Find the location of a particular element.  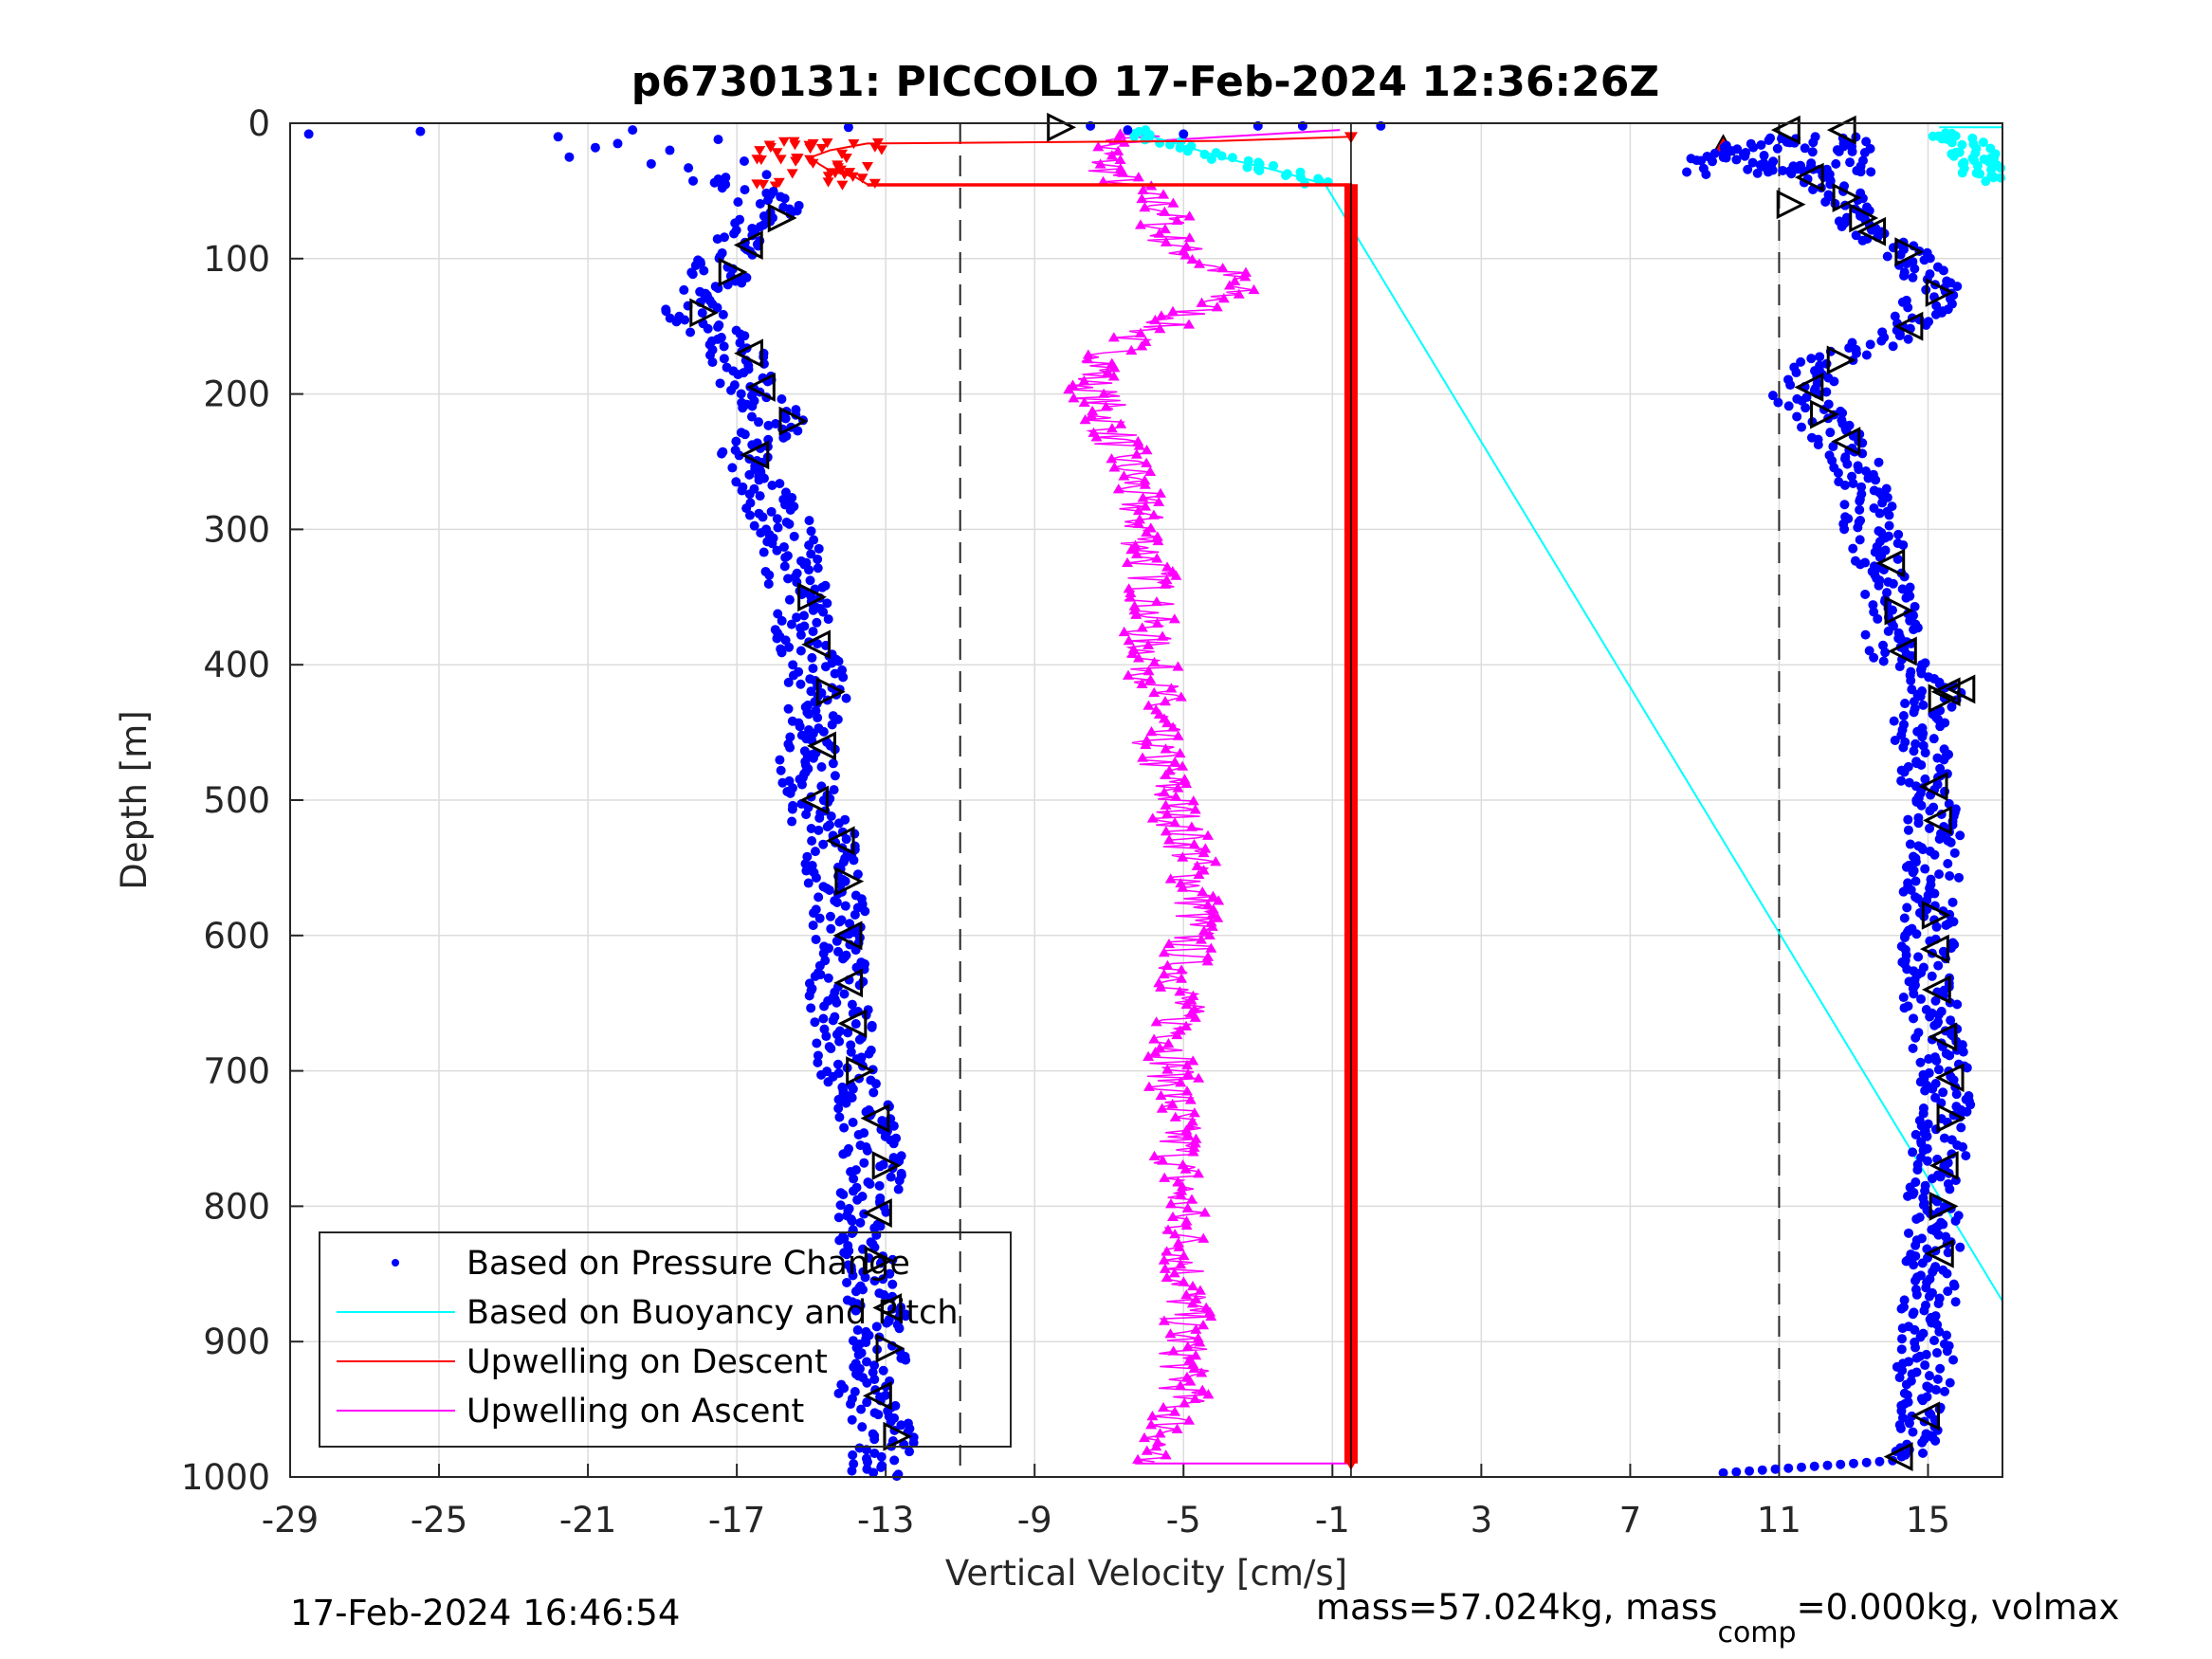

y-tick-label: 300 is located at coordinates (236, 529).